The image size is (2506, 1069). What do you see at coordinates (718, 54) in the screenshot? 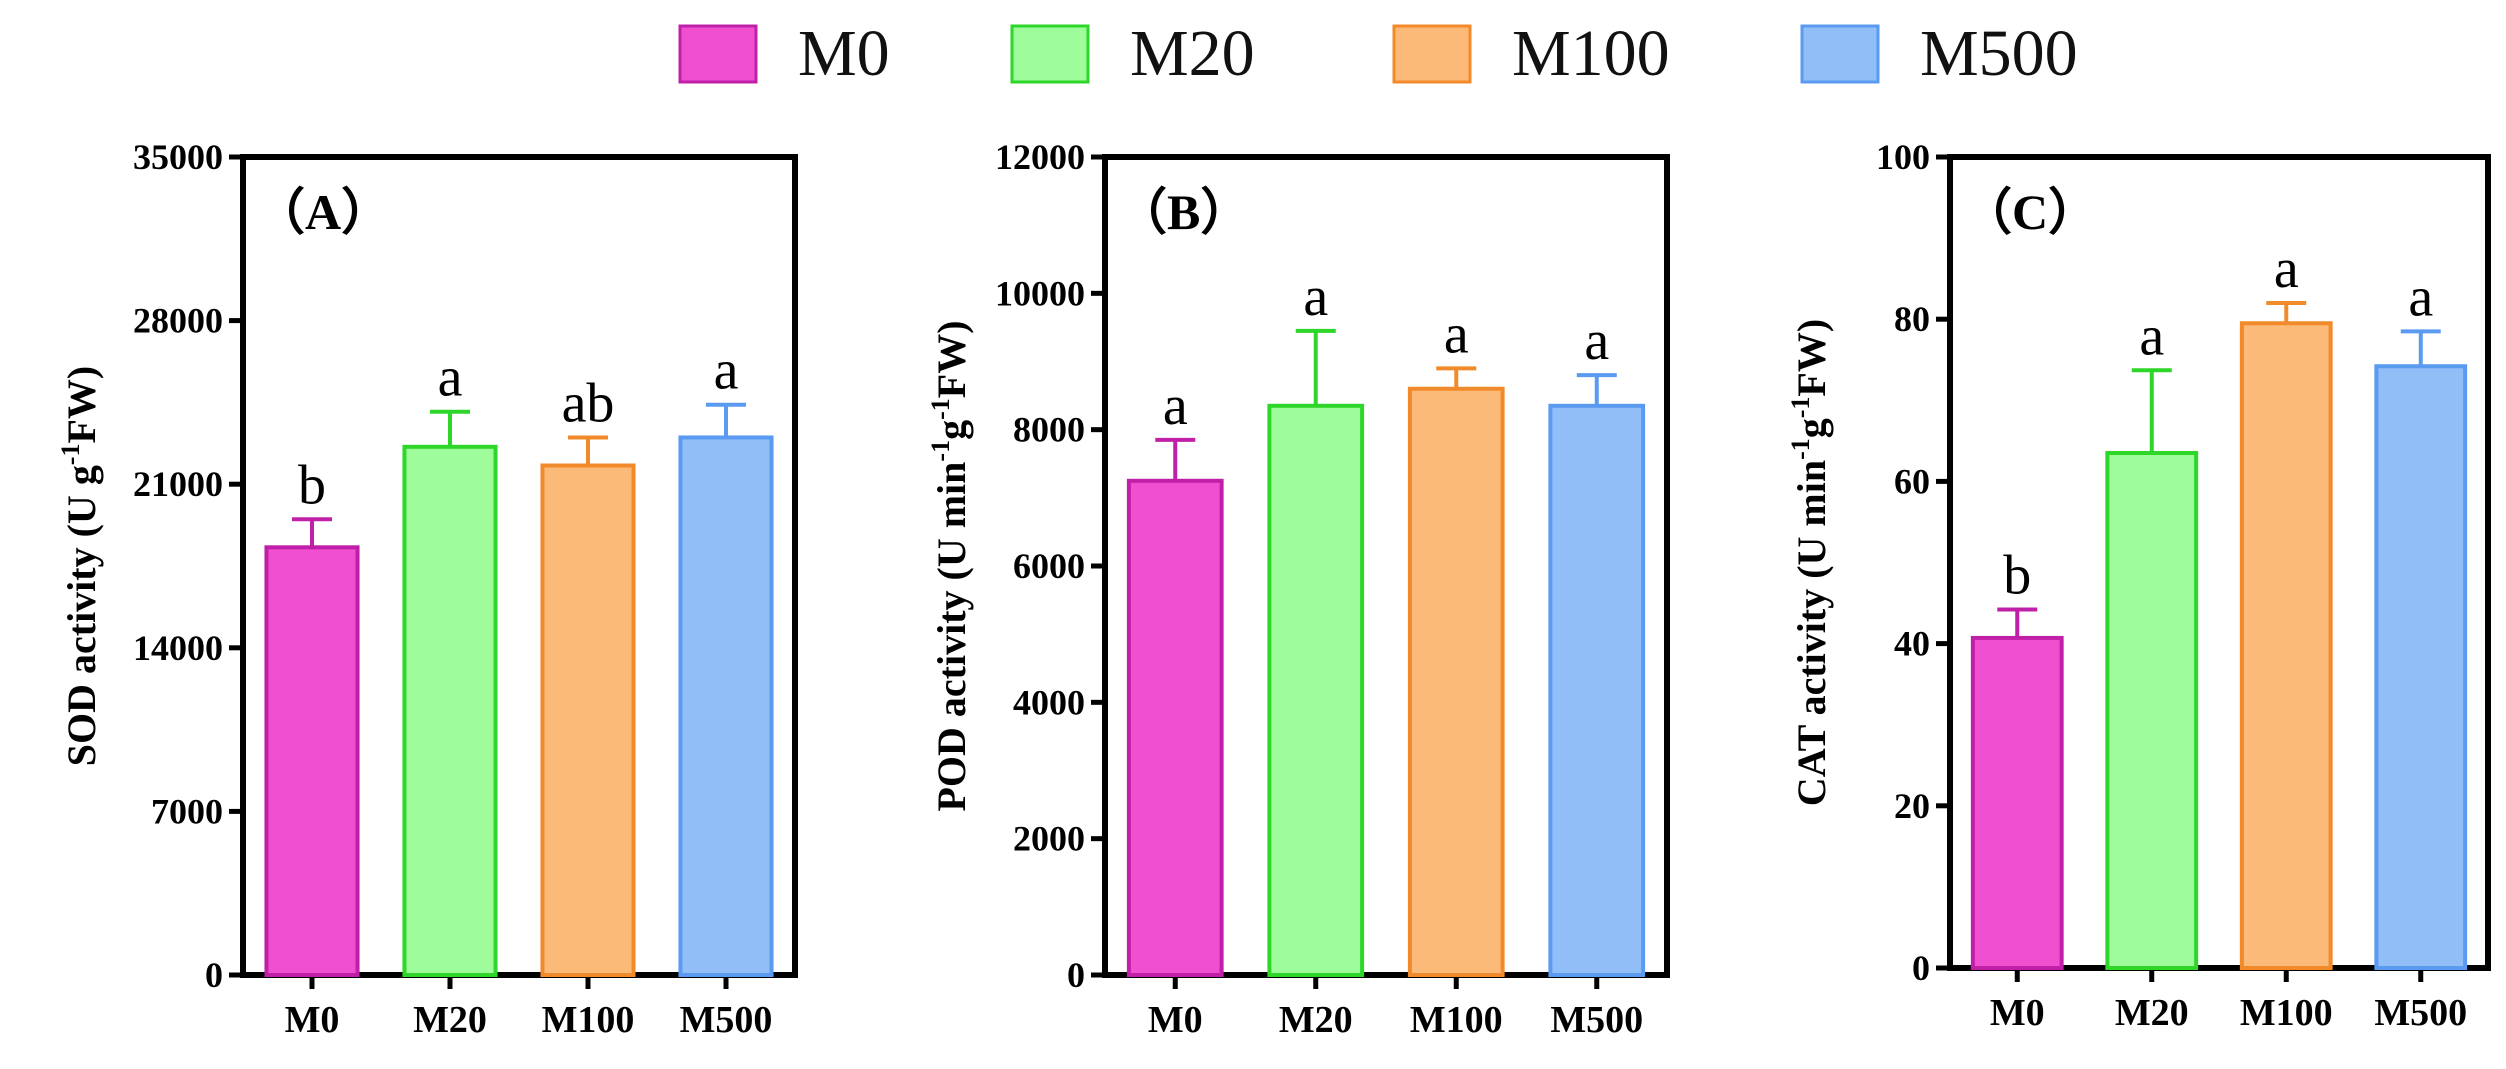
I see `legend-swatch-m0` at bounding box center [718, 54].